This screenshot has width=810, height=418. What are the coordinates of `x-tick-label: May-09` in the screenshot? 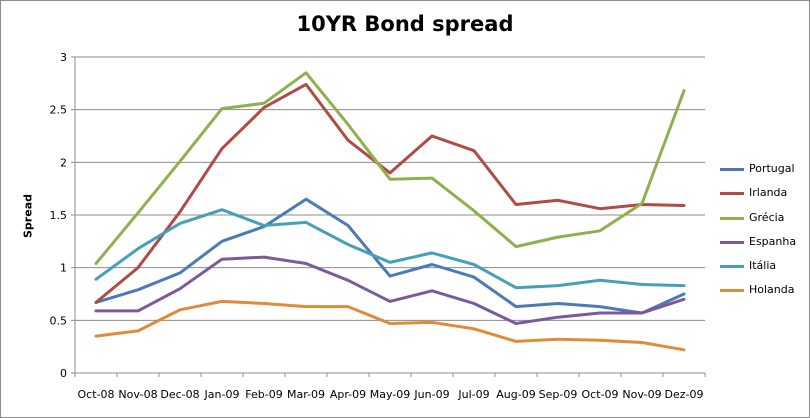 It's located at (390, 394).